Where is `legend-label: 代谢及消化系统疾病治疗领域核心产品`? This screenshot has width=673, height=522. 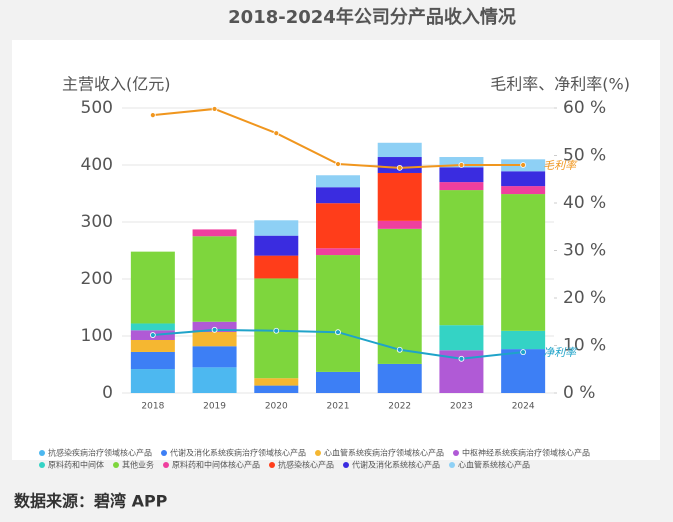
legend-label: 代谢及消化系统疾病治疗领域核心产品 is located at coordinates (238, 453).